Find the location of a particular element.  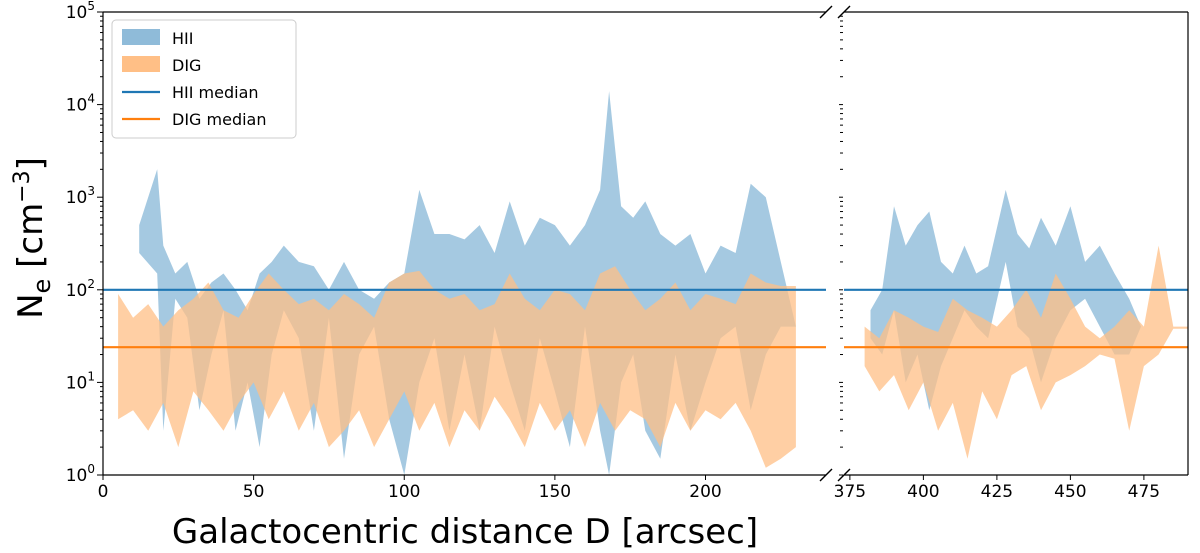

y-tick-exponent: 0 is located at coordinates (91, 469).